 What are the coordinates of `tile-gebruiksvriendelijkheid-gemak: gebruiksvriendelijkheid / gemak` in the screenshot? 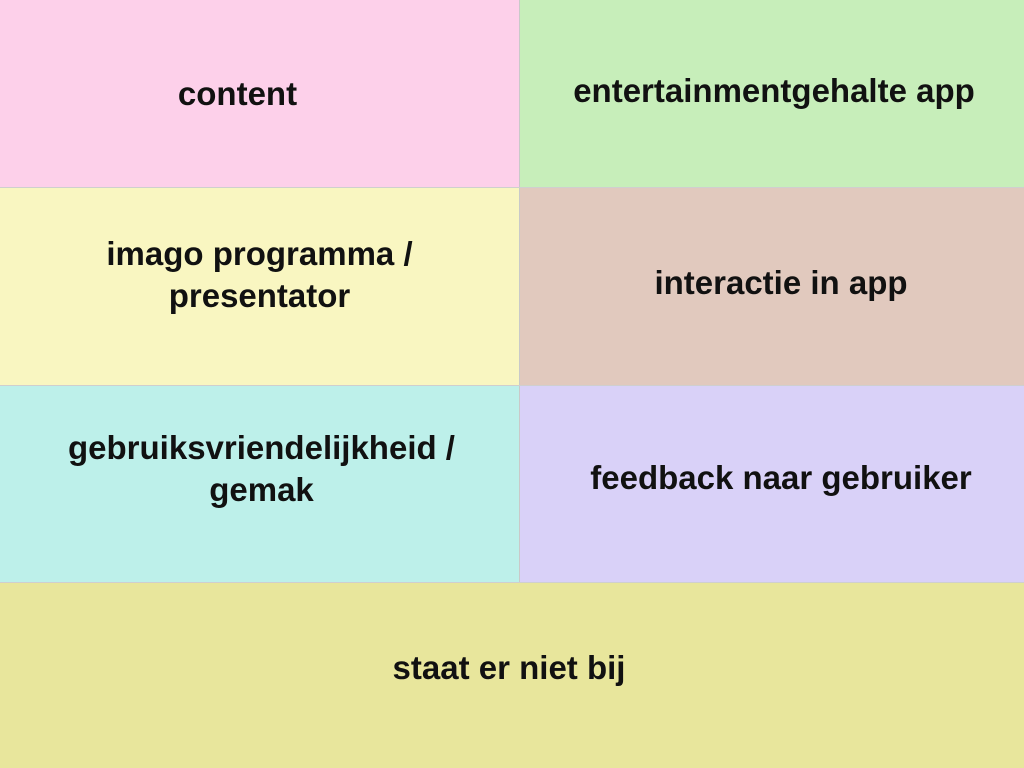 It's located at (259, 484).